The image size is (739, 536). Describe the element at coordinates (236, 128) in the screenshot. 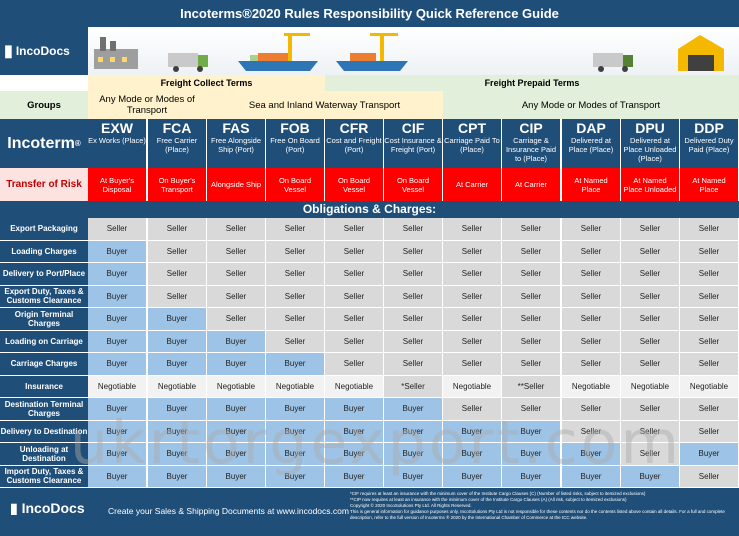

I see `incoterm-code: FAS` at that location.